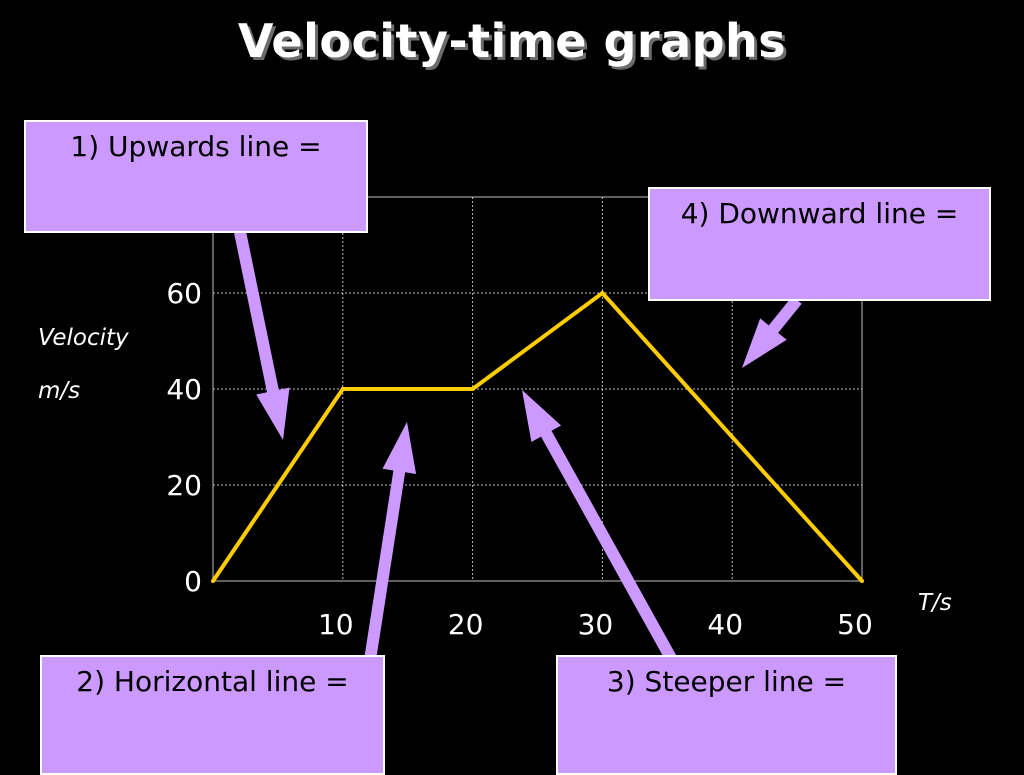 The height and width of the screenshot is (775, 1024). What do you see at coordinates (725, 624) in the screenshot?
I see `x-tick-label: 40` at bounding box center [725, 624].